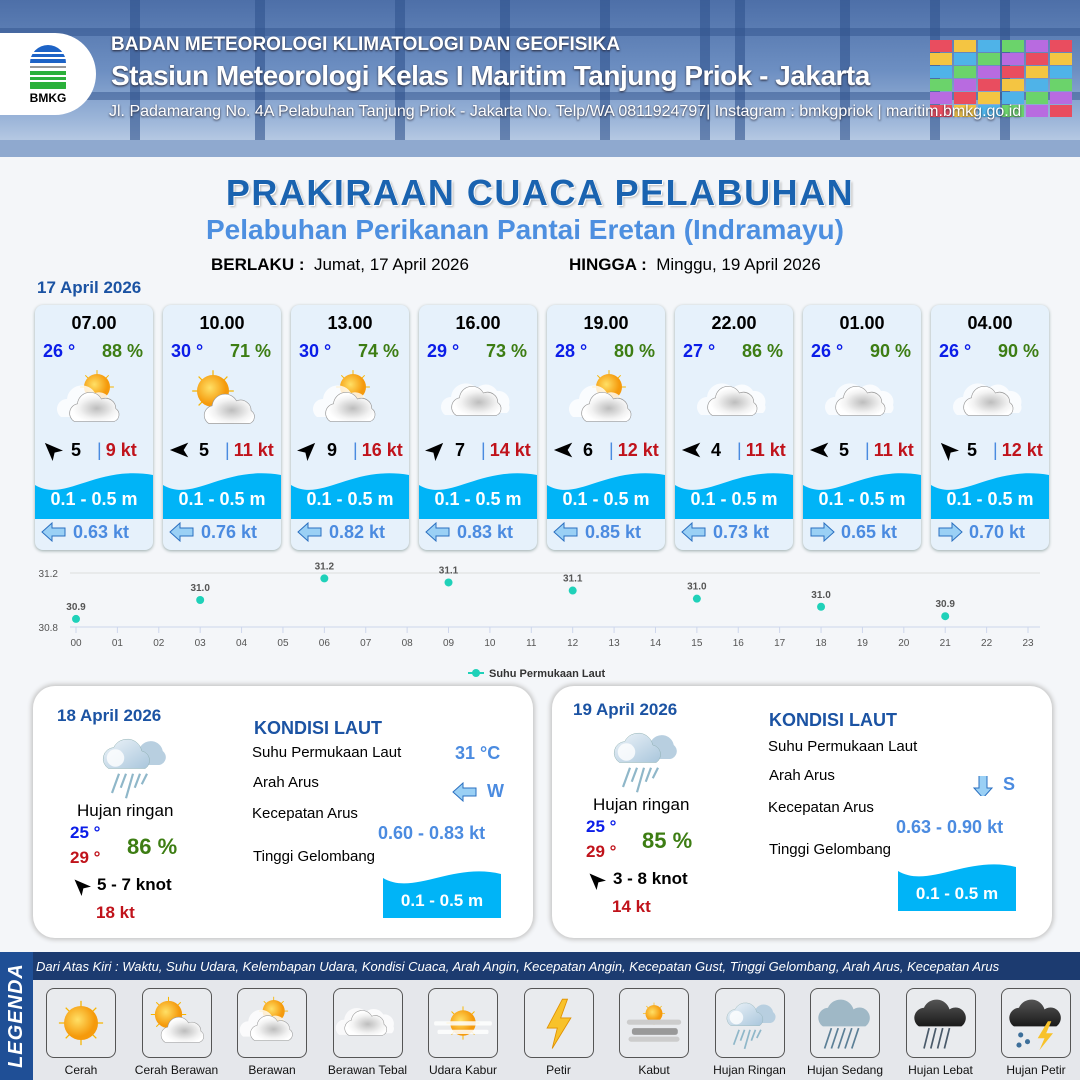 The height and width of the screenshot is (1080, 1080). What do you see at coordinates (76, 643) in the screenshot?
I see `x-tick-label: 00` at bounding box center [76, 643].